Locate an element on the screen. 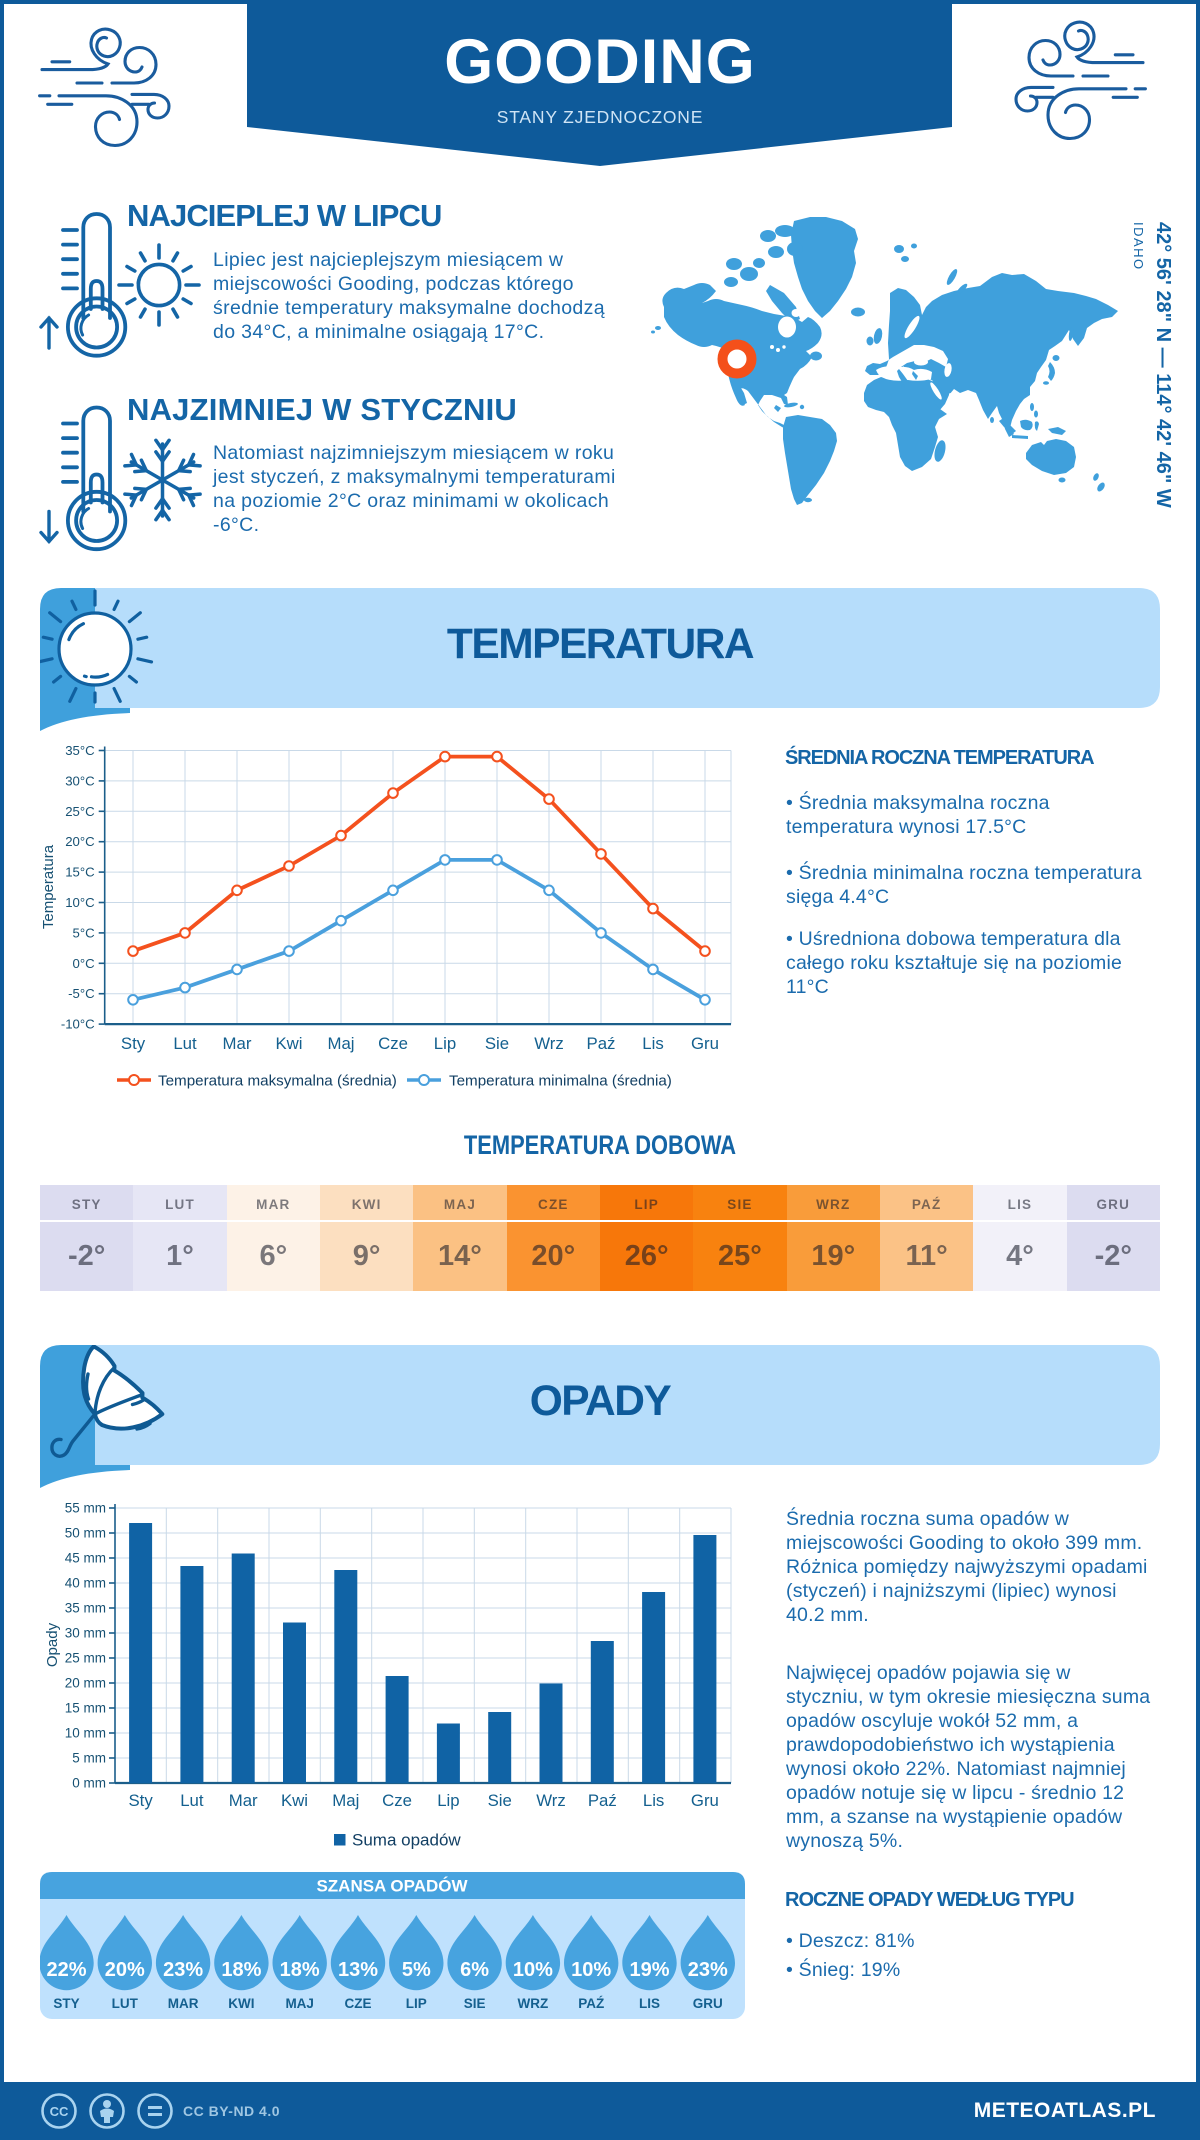  svg-text: 22% is located at coordinates (66, 1970).